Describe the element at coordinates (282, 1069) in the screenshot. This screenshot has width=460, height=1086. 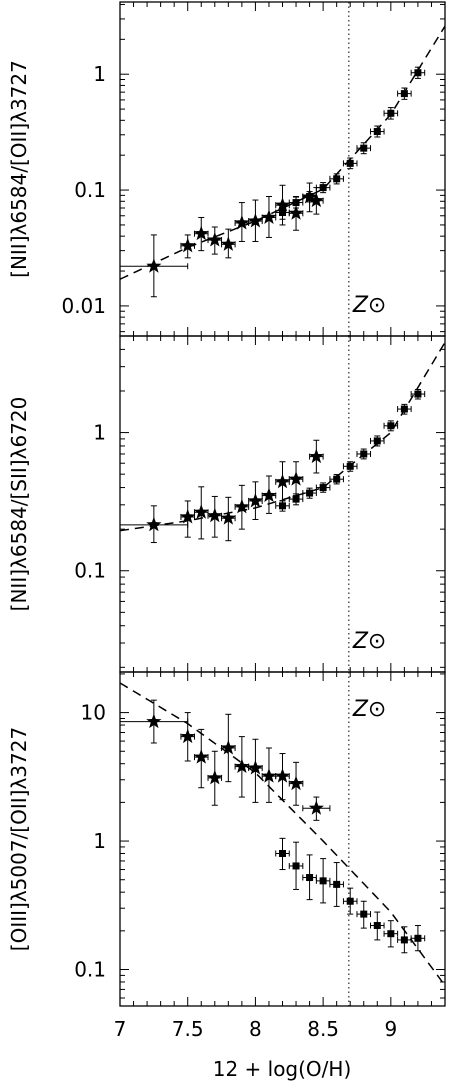
I see `x-axis-label: 12 + log(O/H)` at that location.